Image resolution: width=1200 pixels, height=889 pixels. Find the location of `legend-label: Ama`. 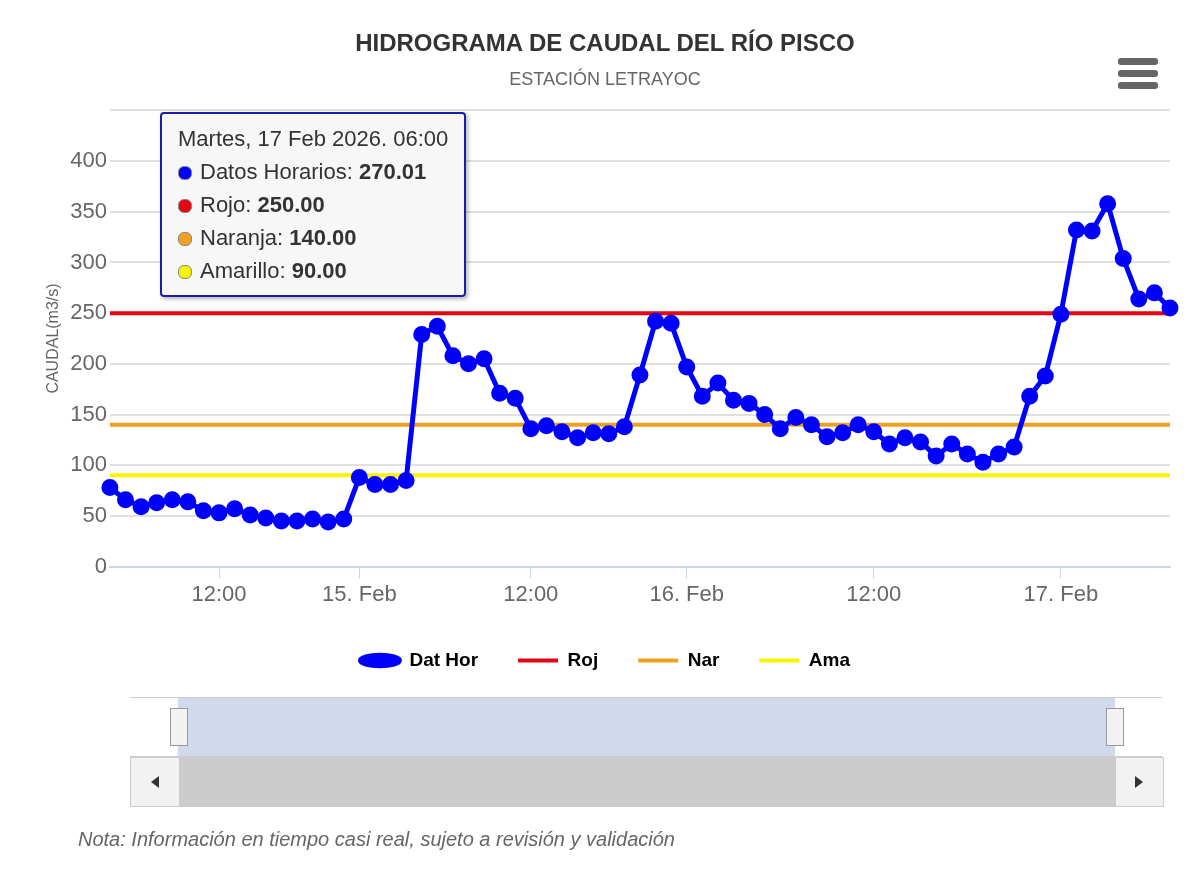

legend-label: Ama is located at coordinates (829, 659).